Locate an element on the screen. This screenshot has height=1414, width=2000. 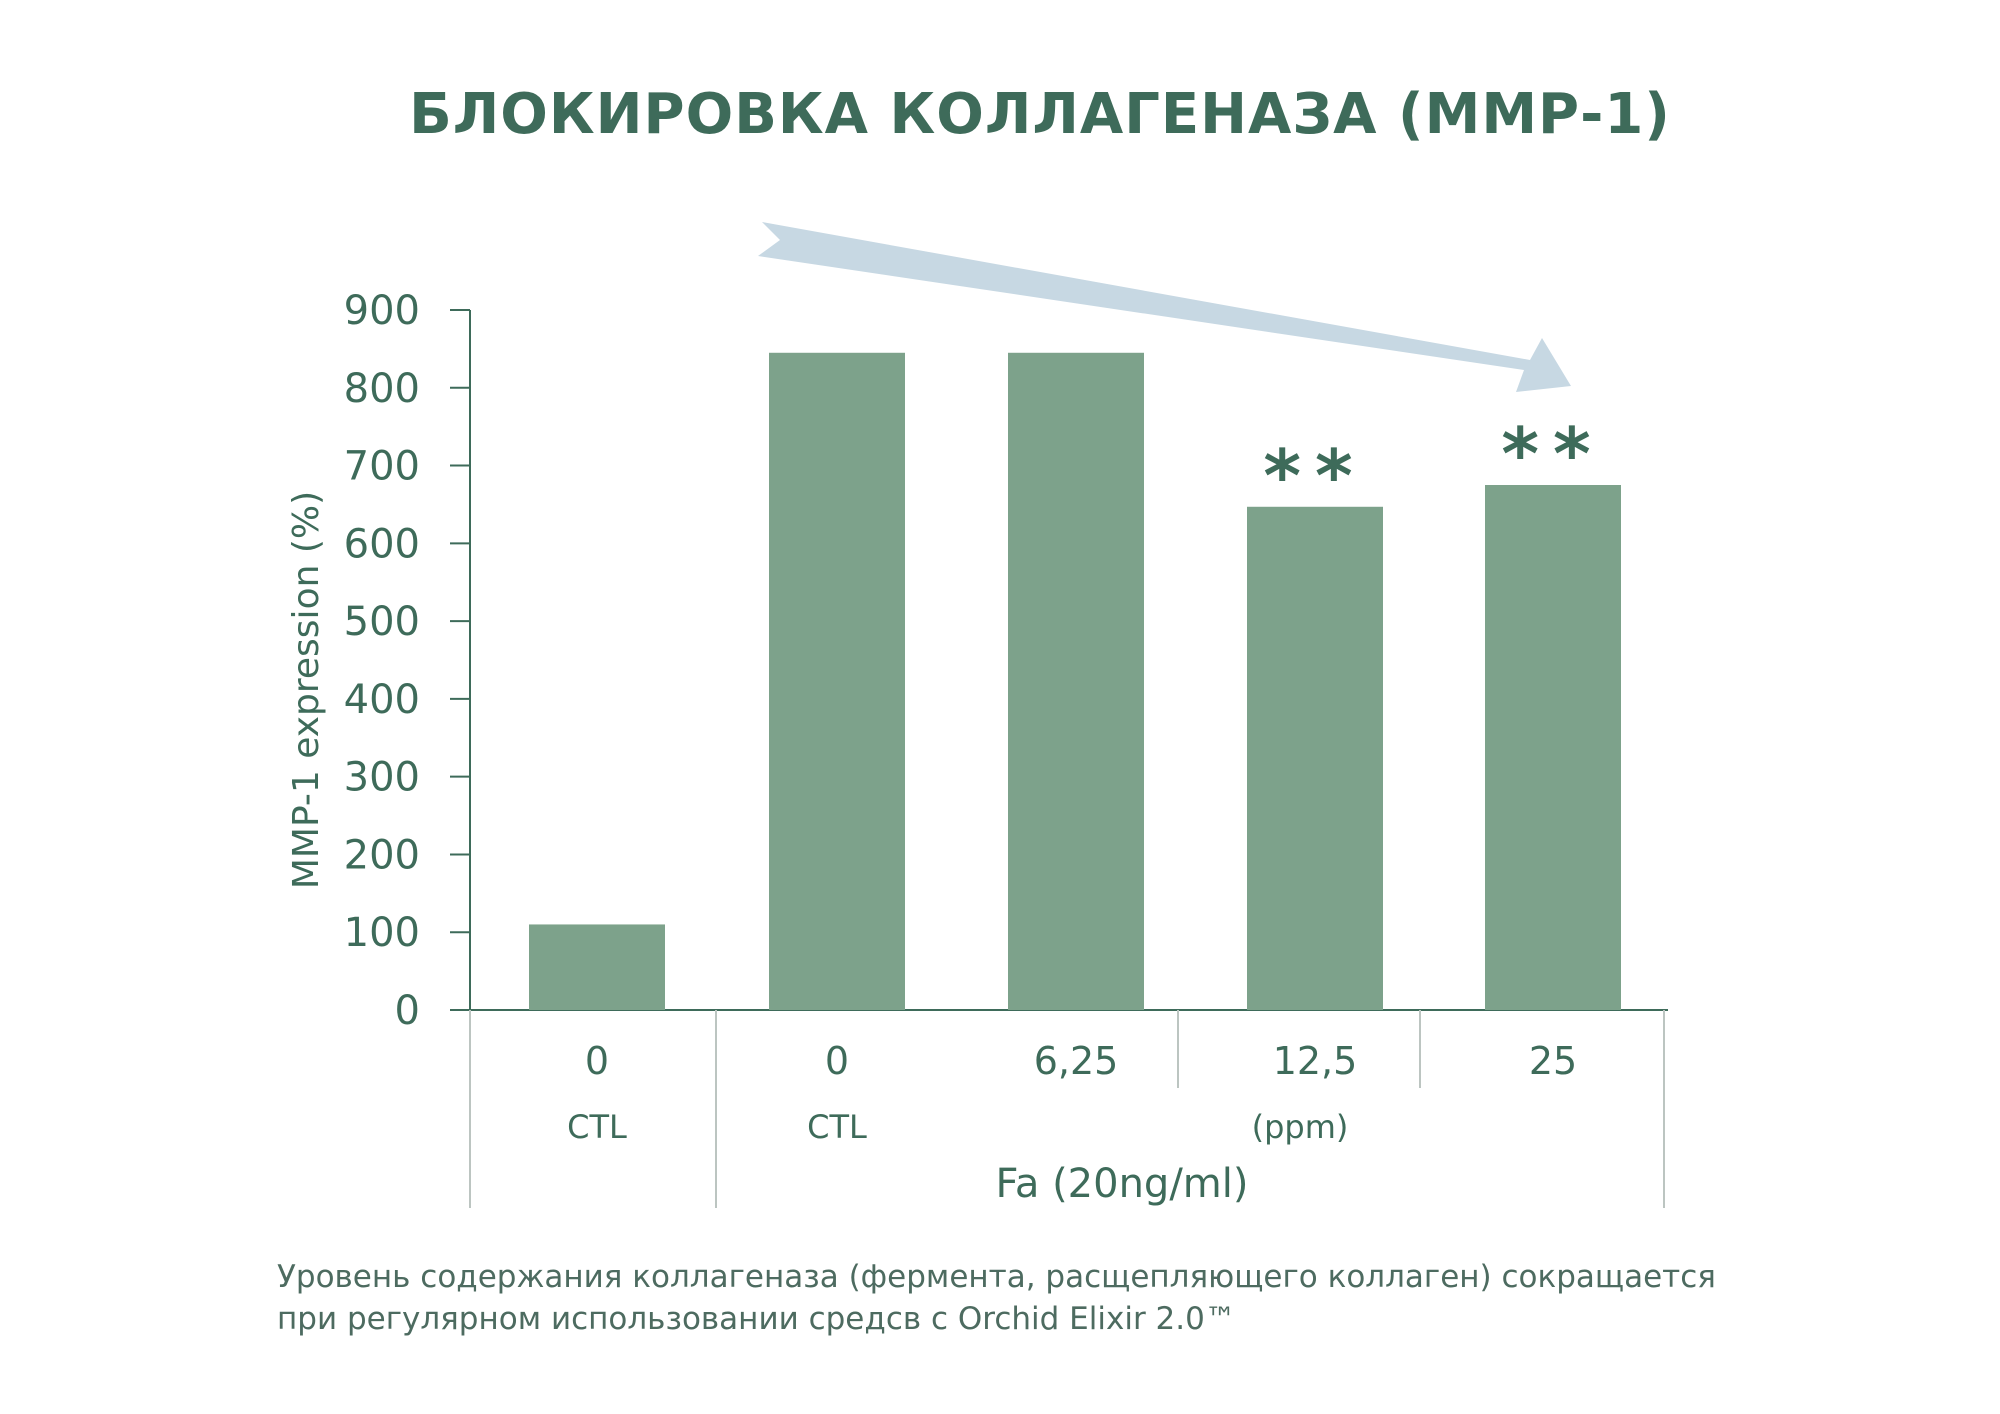
x-category-label: 6,25 is located at coordinates (1076, 1061).